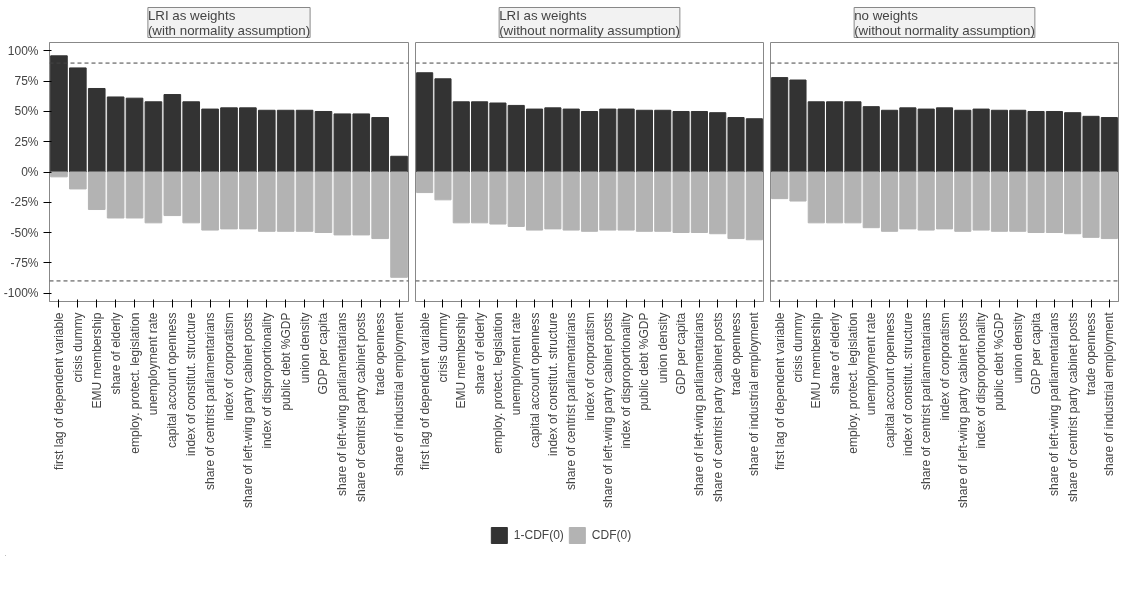  What do you see at coordinates (24, 232) in the screenshot?
I see `y-tick-label: -50%` at bounding box center [24, 232].